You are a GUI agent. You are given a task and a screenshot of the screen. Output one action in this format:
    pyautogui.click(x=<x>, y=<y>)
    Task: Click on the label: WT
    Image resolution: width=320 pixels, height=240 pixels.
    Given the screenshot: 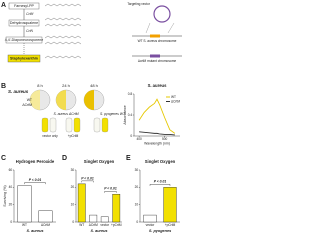 What is the action you would take?
    pyautogui.click(x=29, y=100)
    